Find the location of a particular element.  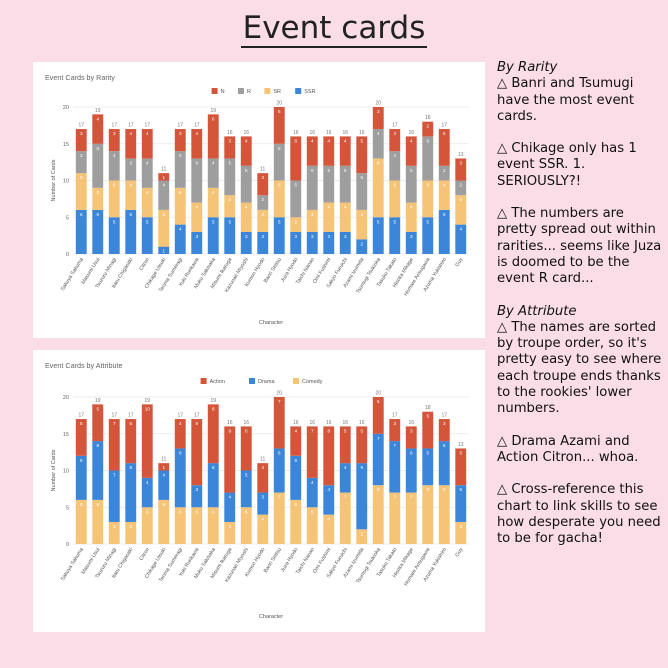

legend-label-sr: SR is located at coordinates (277, 92).